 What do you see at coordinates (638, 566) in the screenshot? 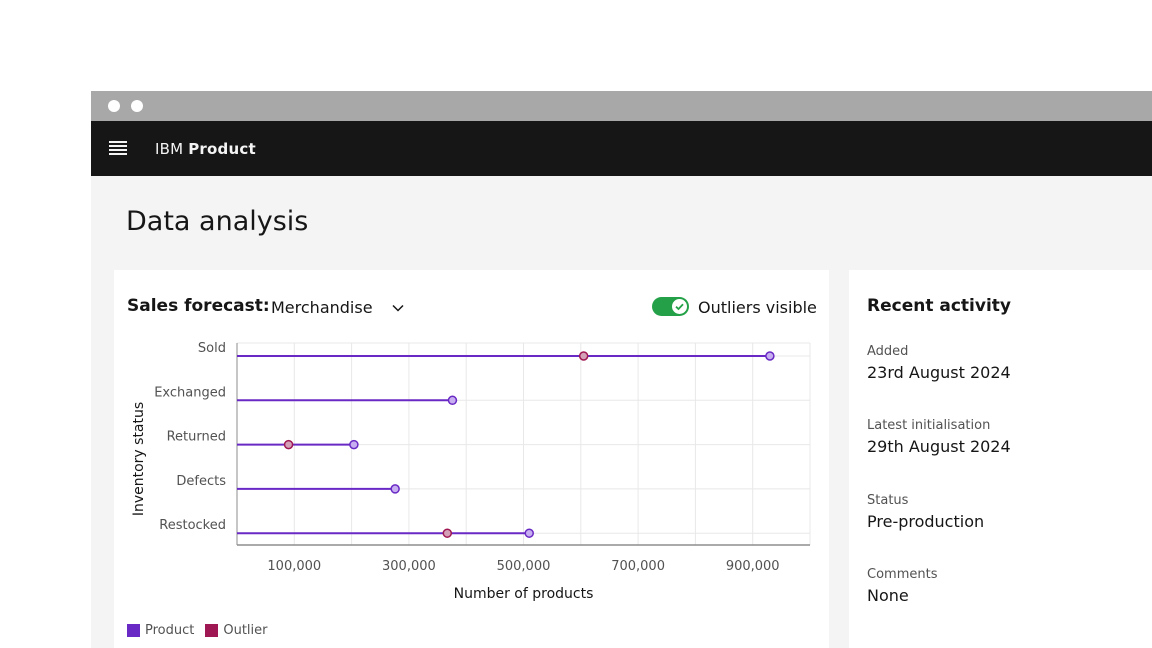
I see `x-tick-label: 700,000` at bounding box center [638, 566].